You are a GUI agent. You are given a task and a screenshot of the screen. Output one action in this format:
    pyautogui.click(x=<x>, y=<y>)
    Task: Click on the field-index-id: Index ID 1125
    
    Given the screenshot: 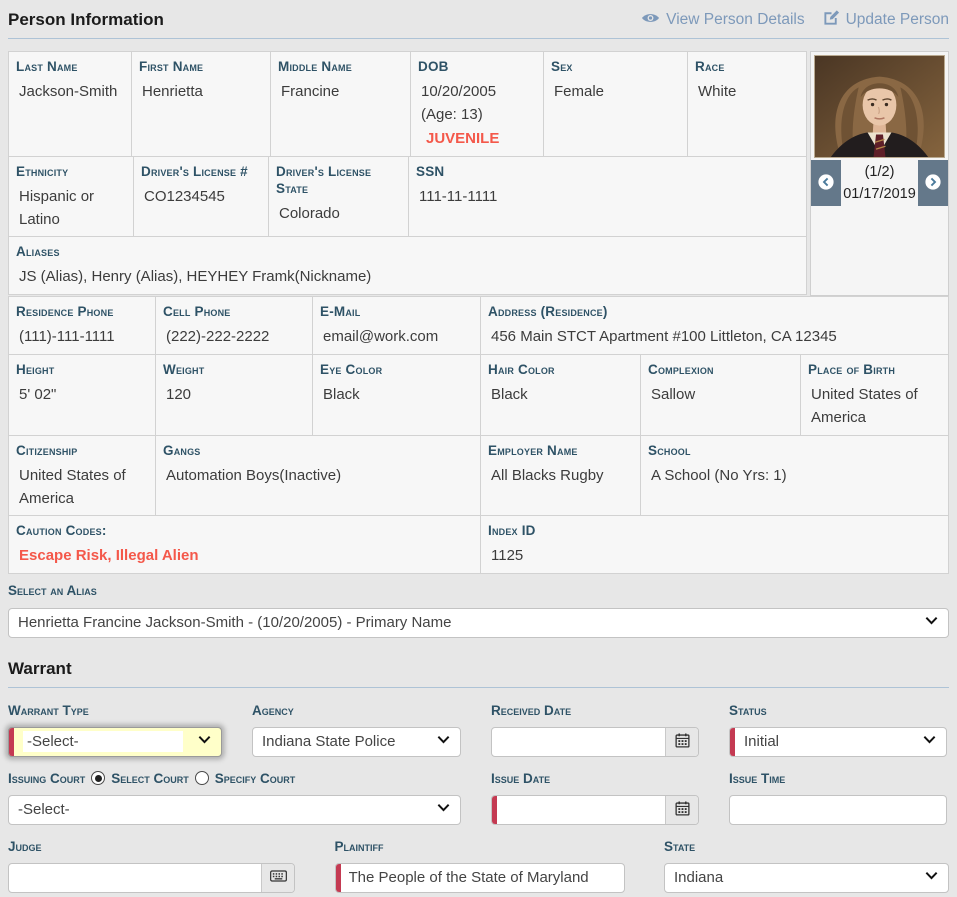 What is the action you would take?
    pyautogui.click(x=714, y=544)
    